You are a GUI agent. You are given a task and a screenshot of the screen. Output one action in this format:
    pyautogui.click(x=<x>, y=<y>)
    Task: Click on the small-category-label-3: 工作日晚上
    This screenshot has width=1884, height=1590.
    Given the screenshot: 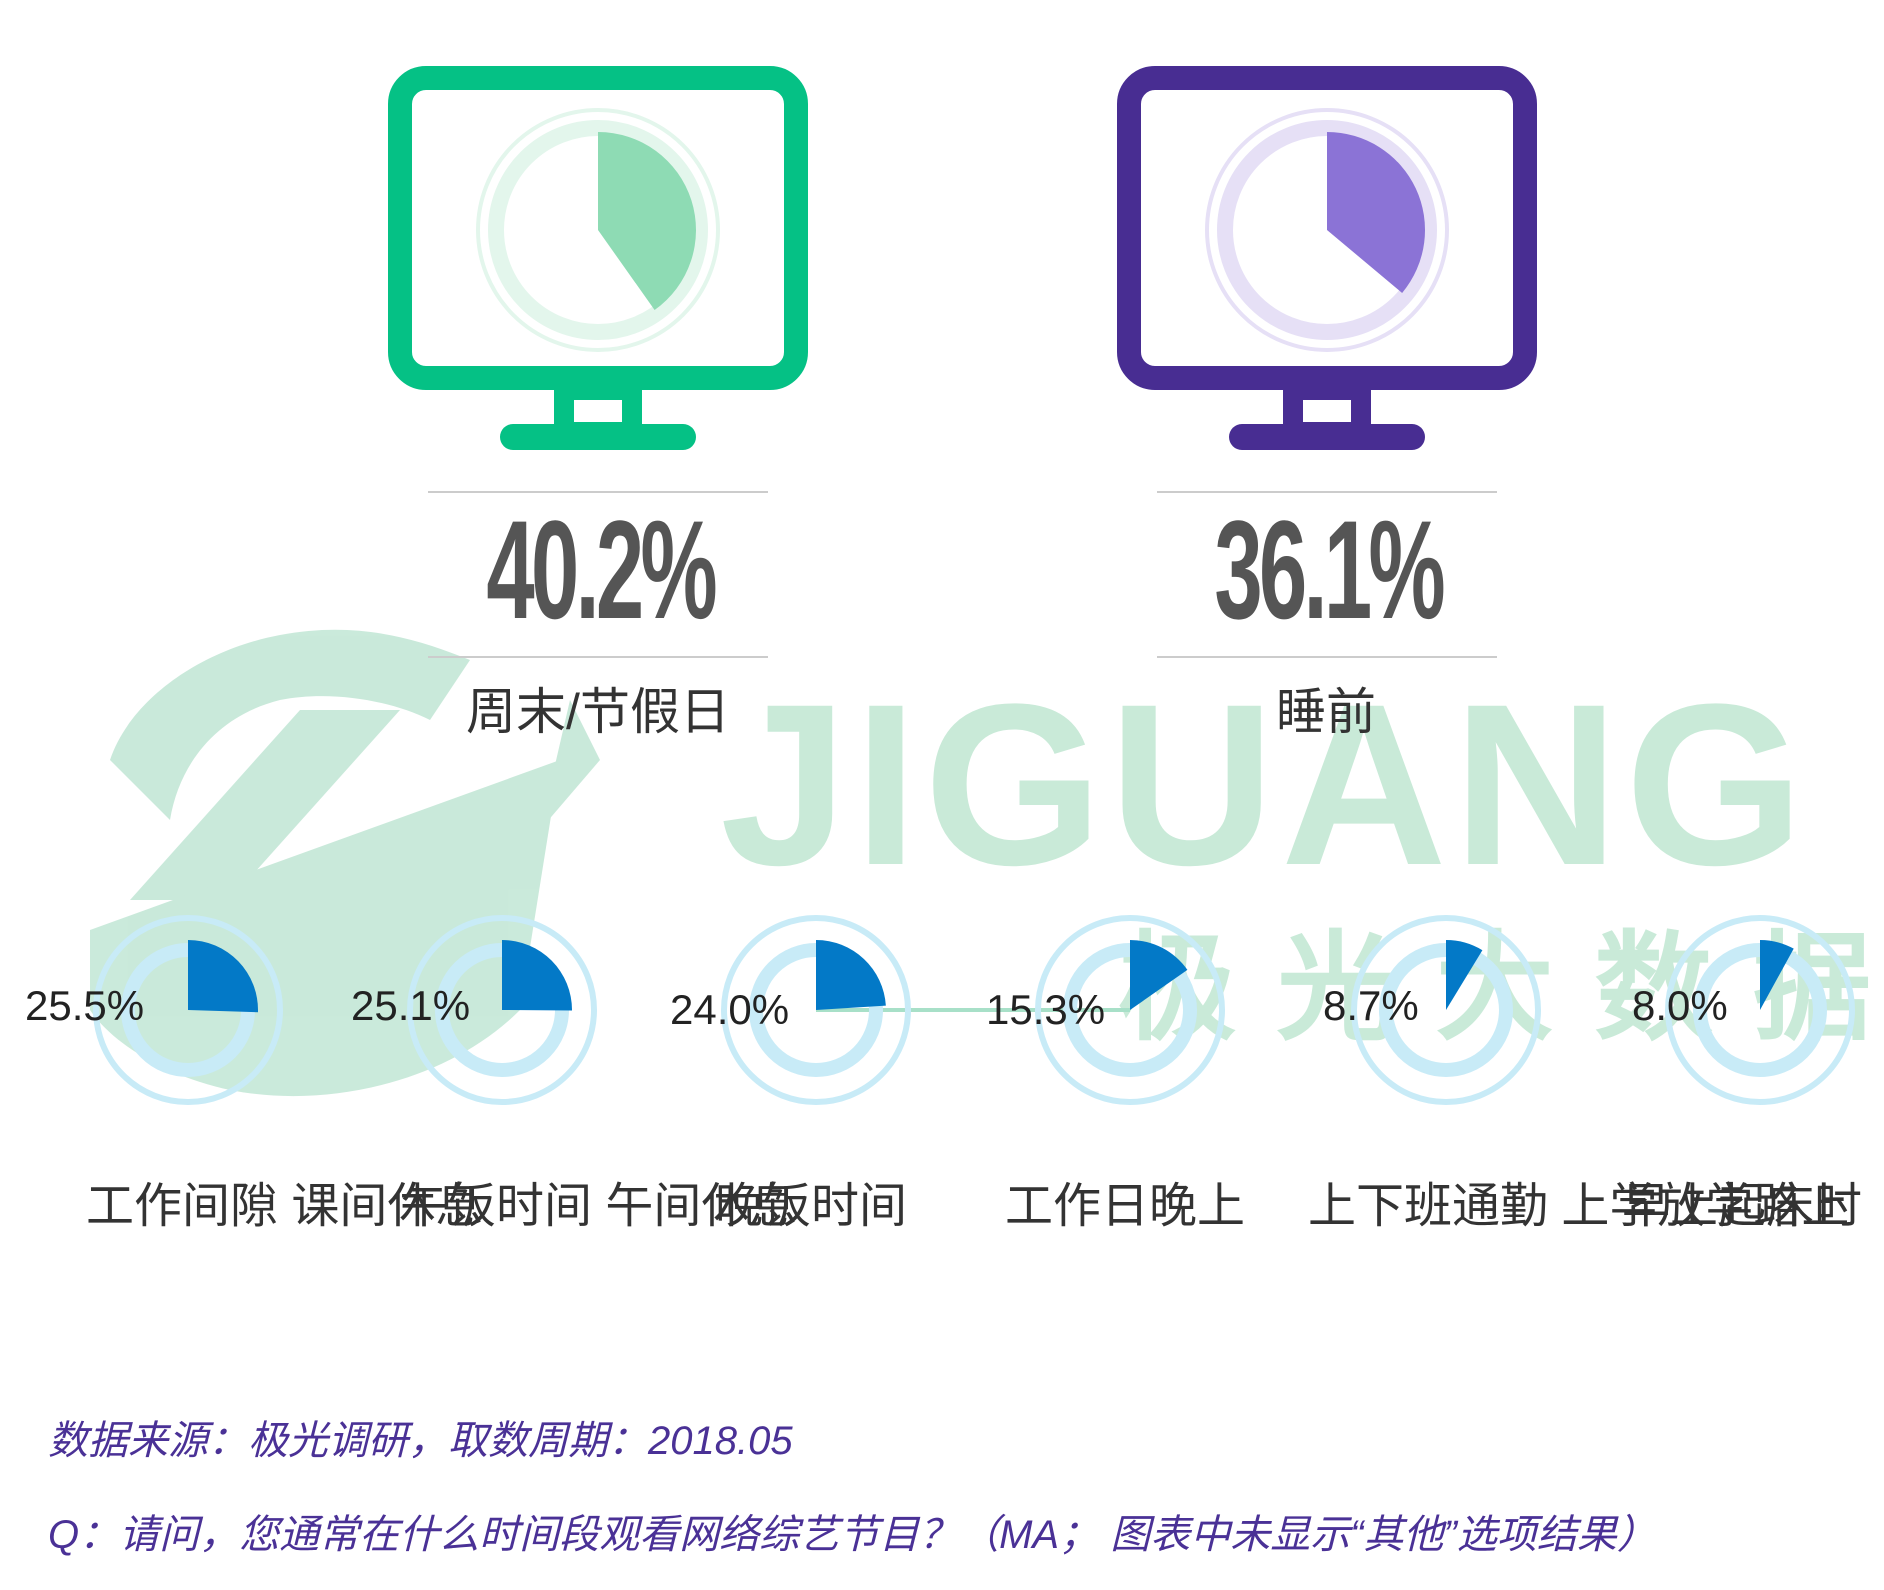 What is the action you would take?
    pyautogui.click(x=1125, y=1206)
    